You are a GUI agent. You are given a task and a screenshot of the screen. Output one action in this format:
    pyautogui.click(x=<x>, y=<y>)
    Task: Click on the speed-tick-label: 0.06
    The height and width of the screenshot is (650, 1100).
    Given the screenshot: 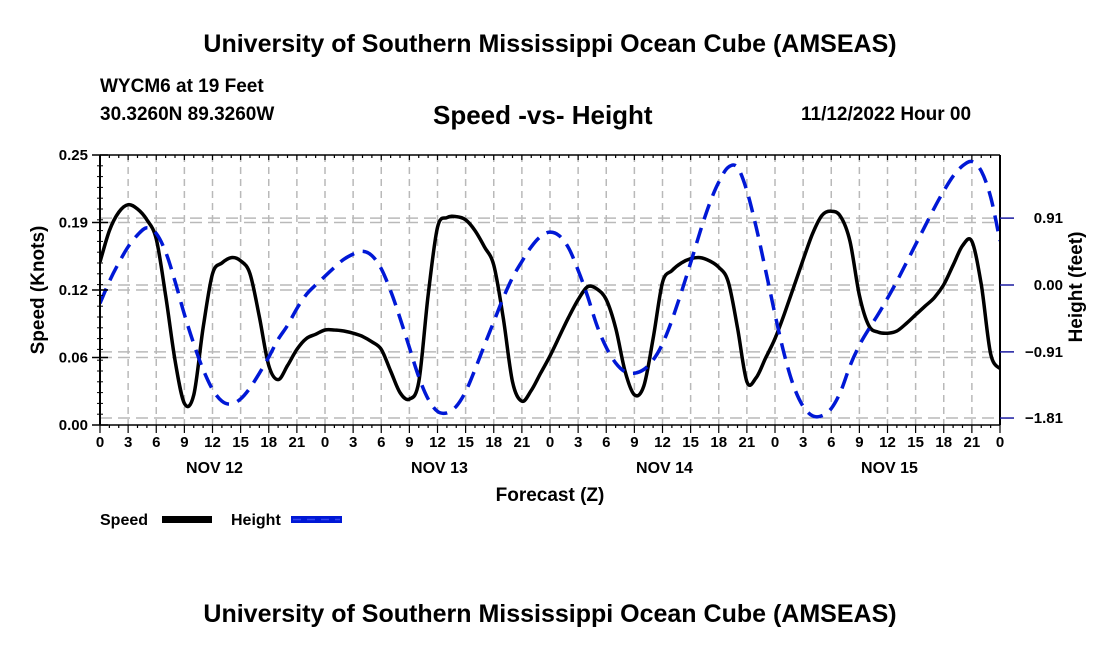 What is the action you would take?
    pyautogui.click(x=73, y=358)
    